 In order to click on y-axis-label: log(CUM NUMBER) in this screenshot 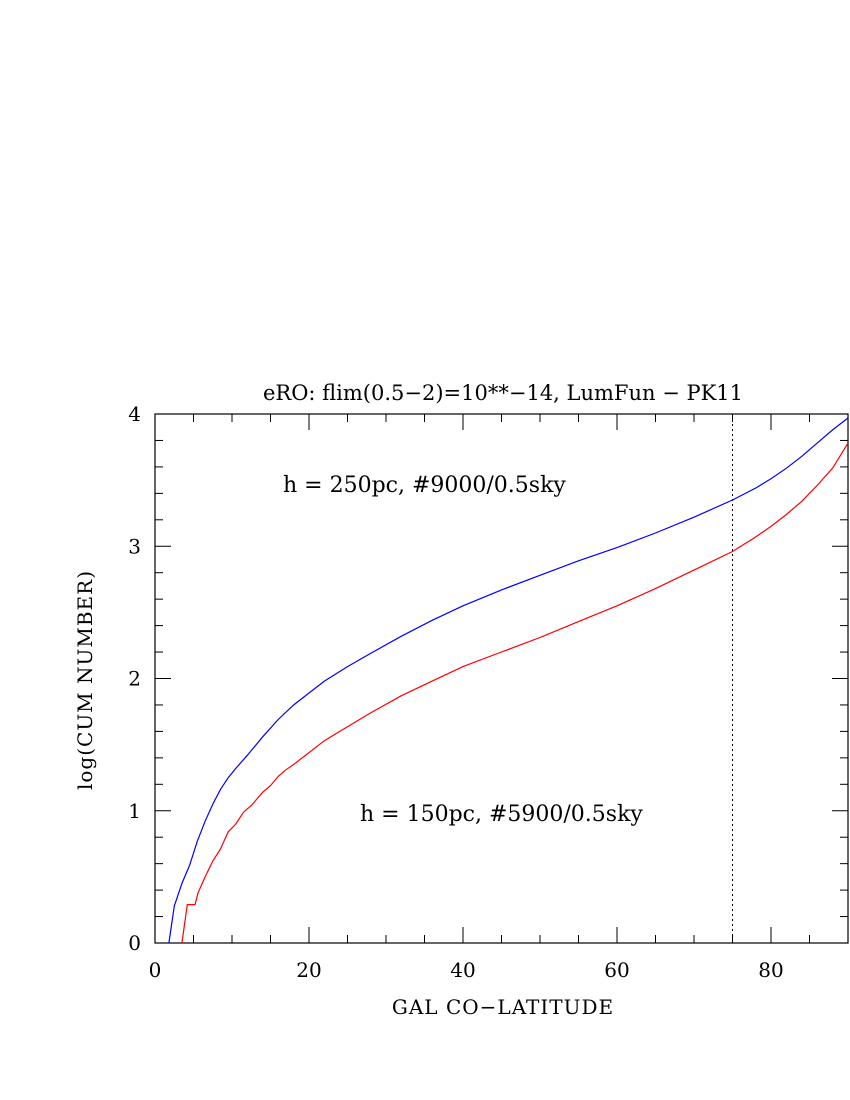, I will do `click(85, 680)`.